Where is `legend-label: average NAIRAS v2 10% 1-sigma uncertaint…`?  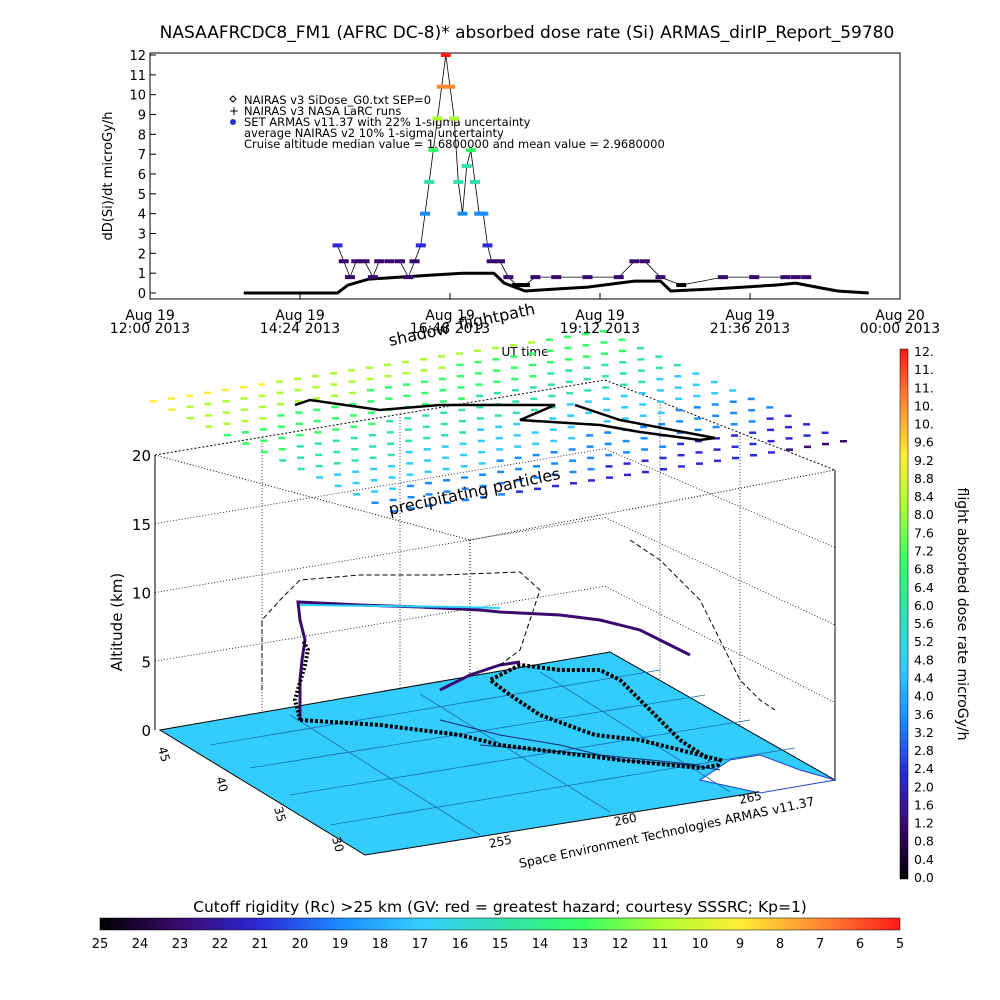
legend-label: average NAIRAS v2 10% 1-sigma uncertaint… is located at coordinates (374, 133).